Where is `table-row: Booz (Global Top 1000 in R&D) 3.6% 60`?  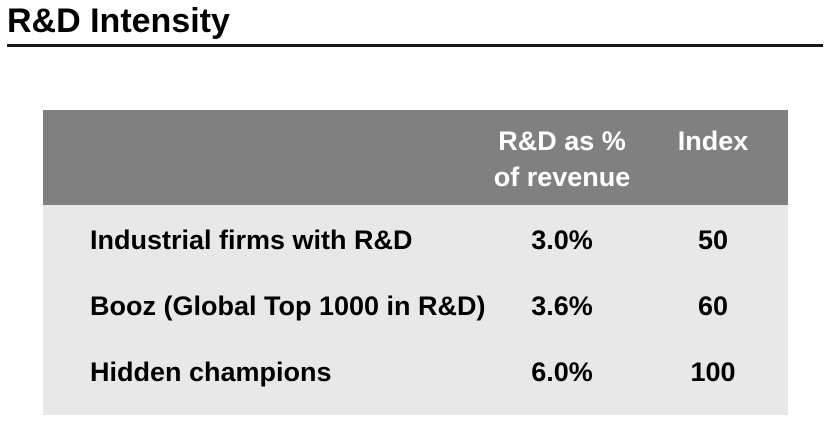 table-row: Booz (Global Top 1000 in R&D) 3.6% 60 is located at coordinates (415, 306).